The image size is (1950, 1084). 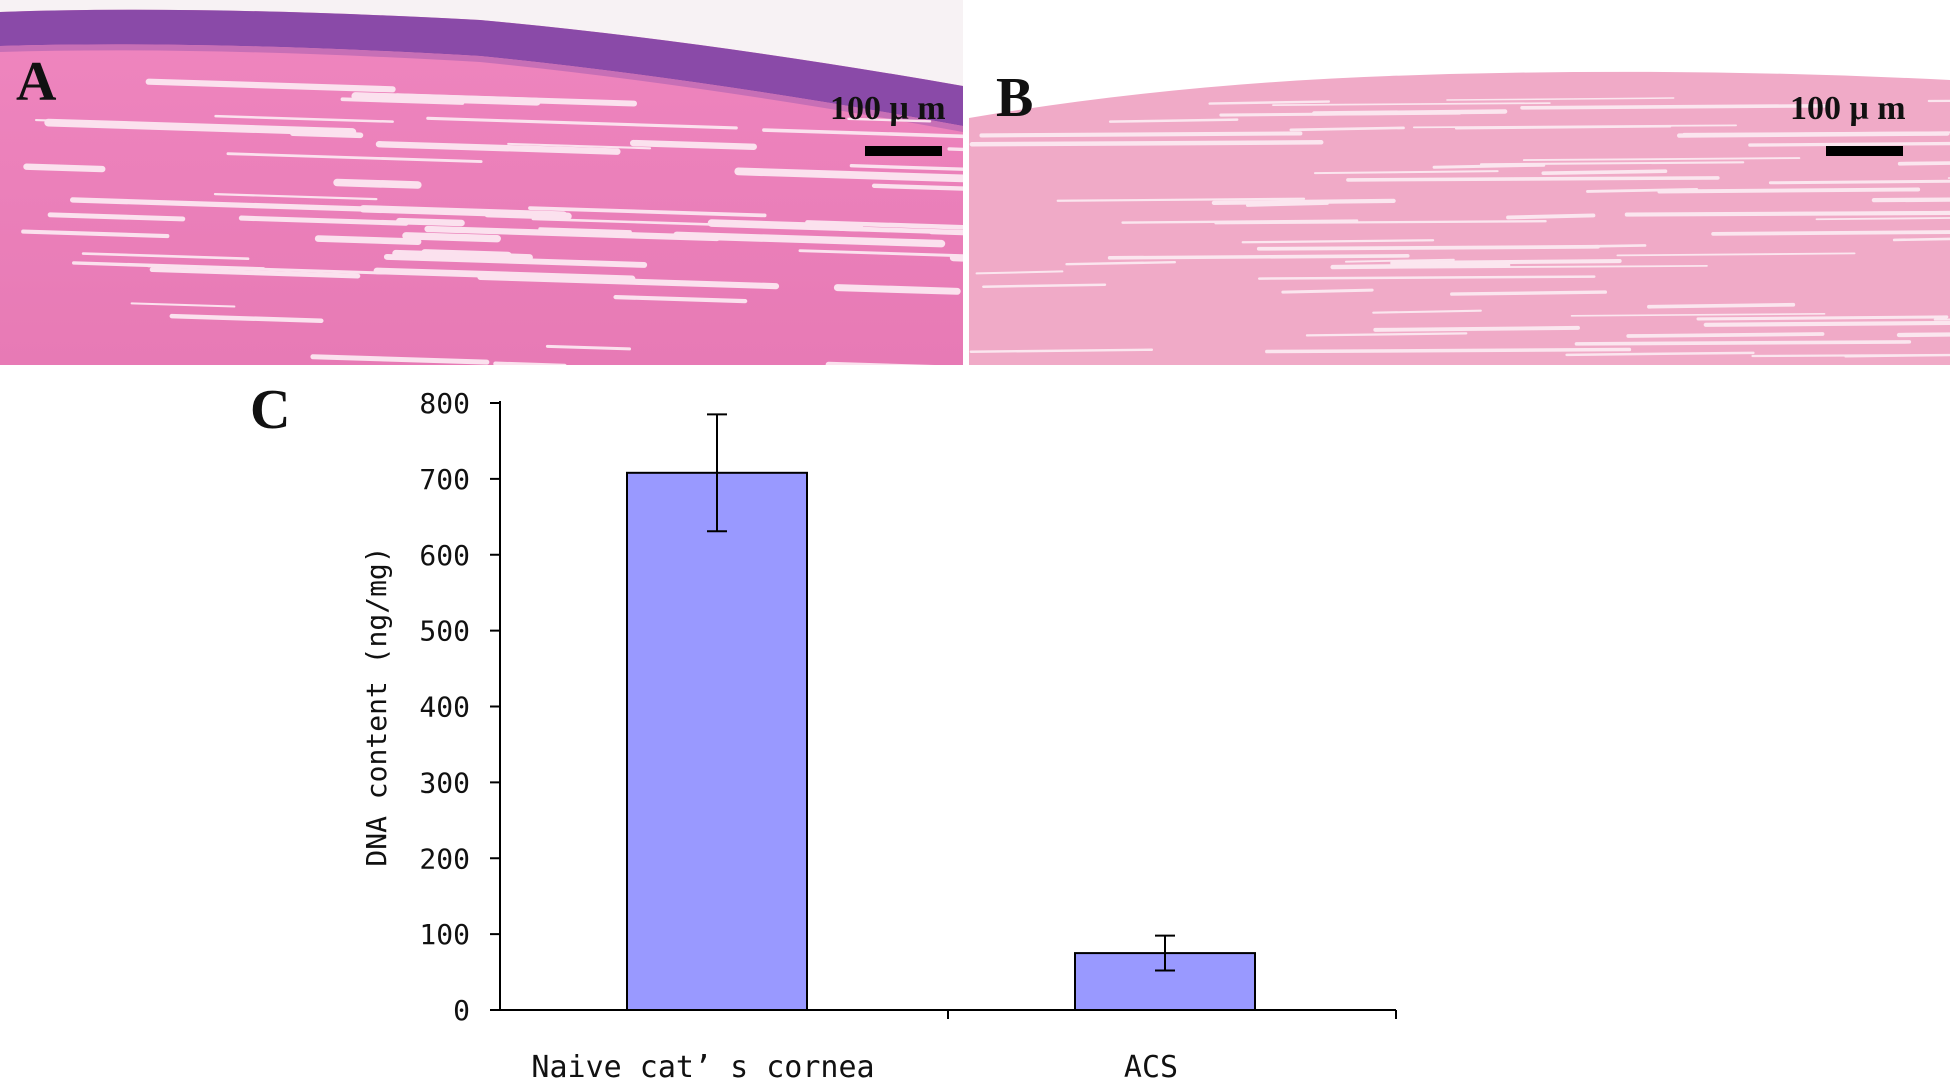 What do you see at coordinates (444, 707) in the screenshot?
I see `y-tick-label: 400` at bounding box center [444, 707].